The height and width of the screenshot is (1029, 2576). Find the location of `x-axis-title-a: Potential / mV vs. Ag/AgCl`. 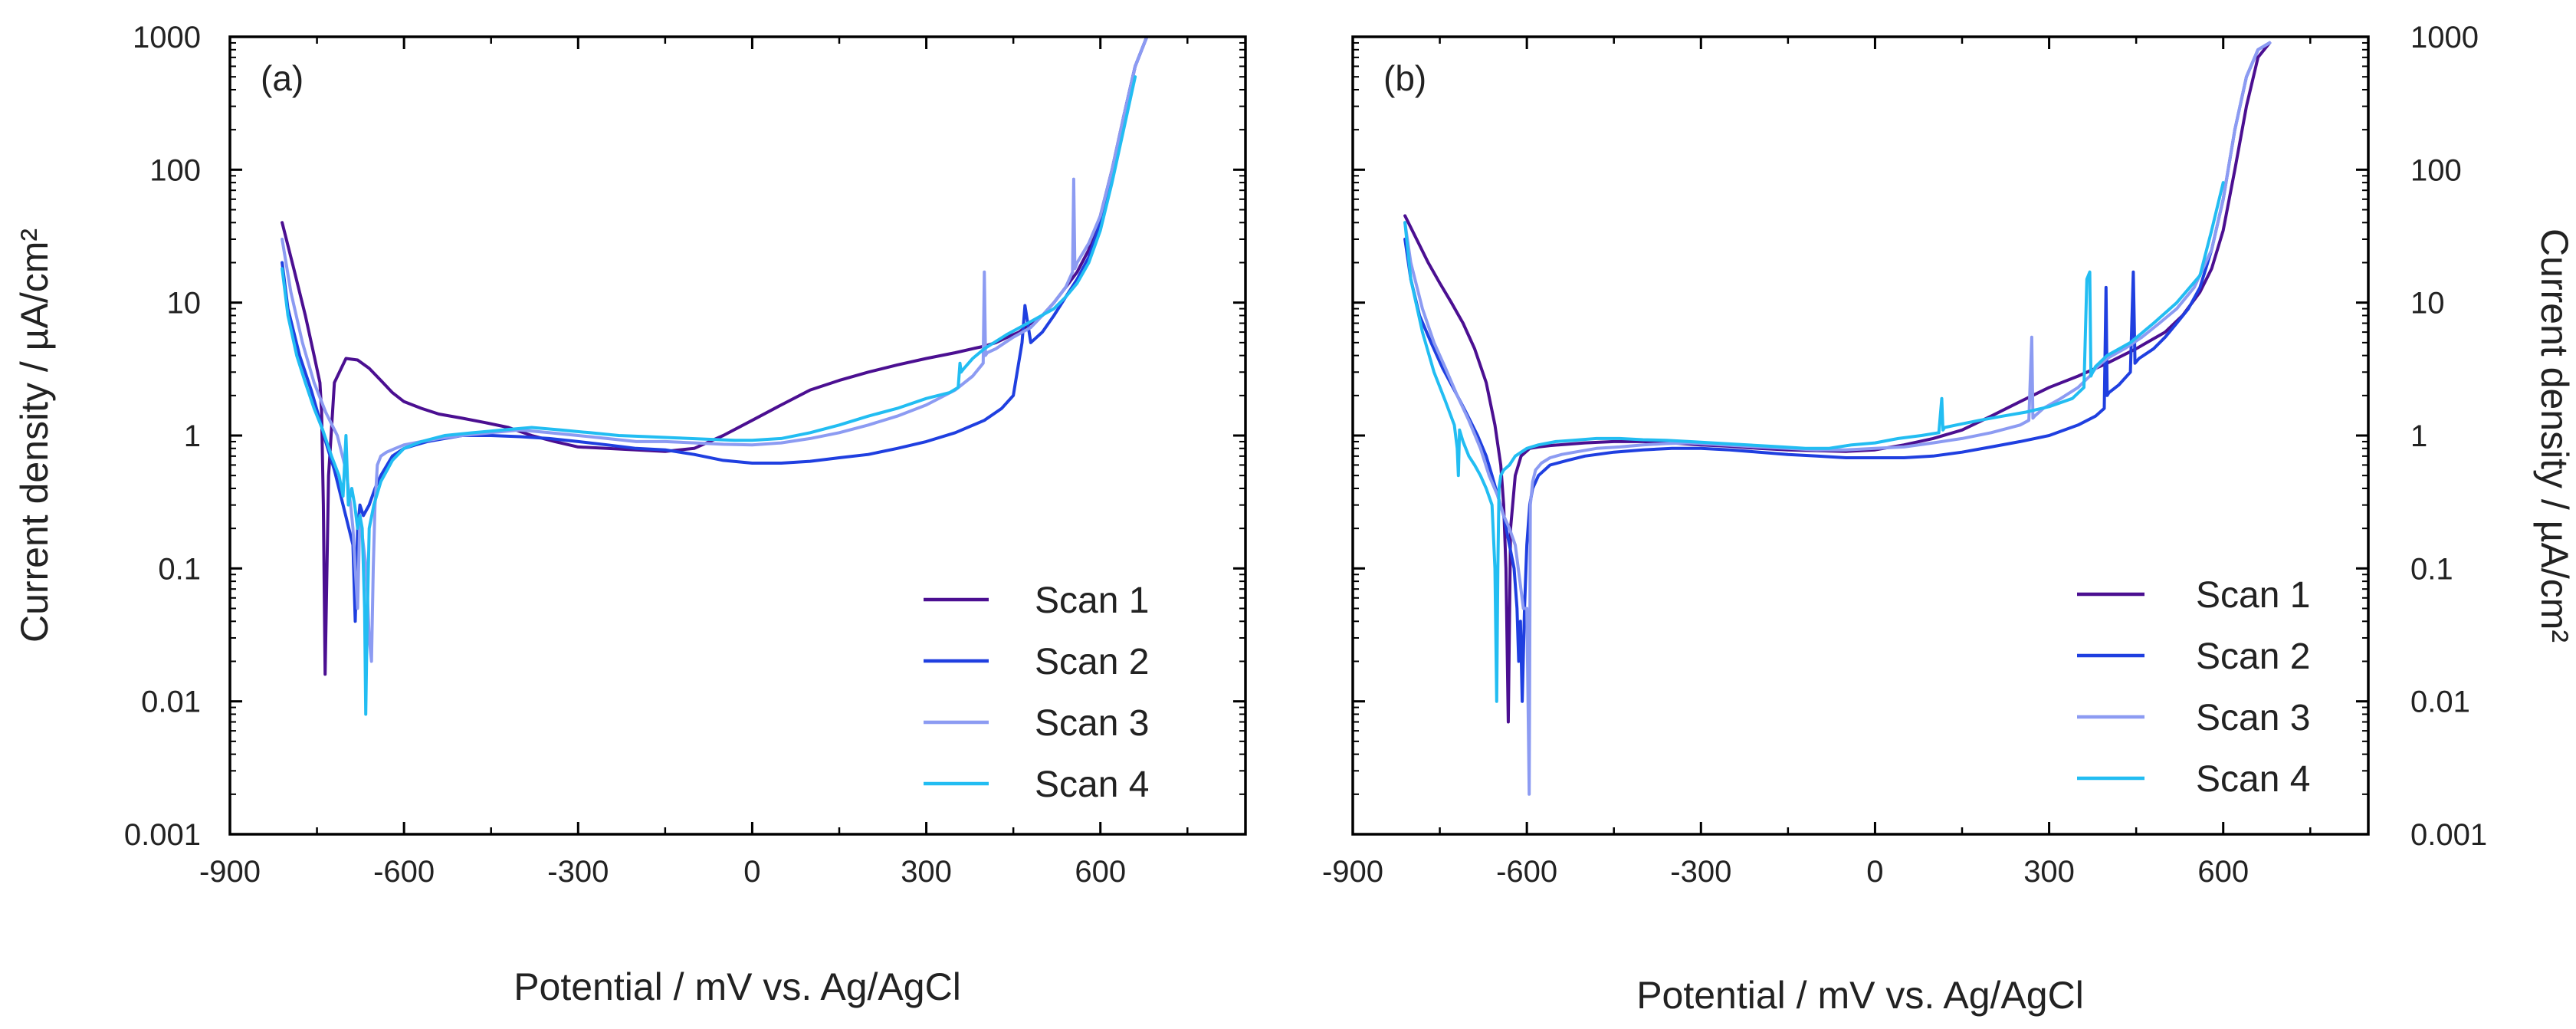

x-axis-title-a: Potential / mV vs. Ag/AgCl is located at coordinates (737, 986).